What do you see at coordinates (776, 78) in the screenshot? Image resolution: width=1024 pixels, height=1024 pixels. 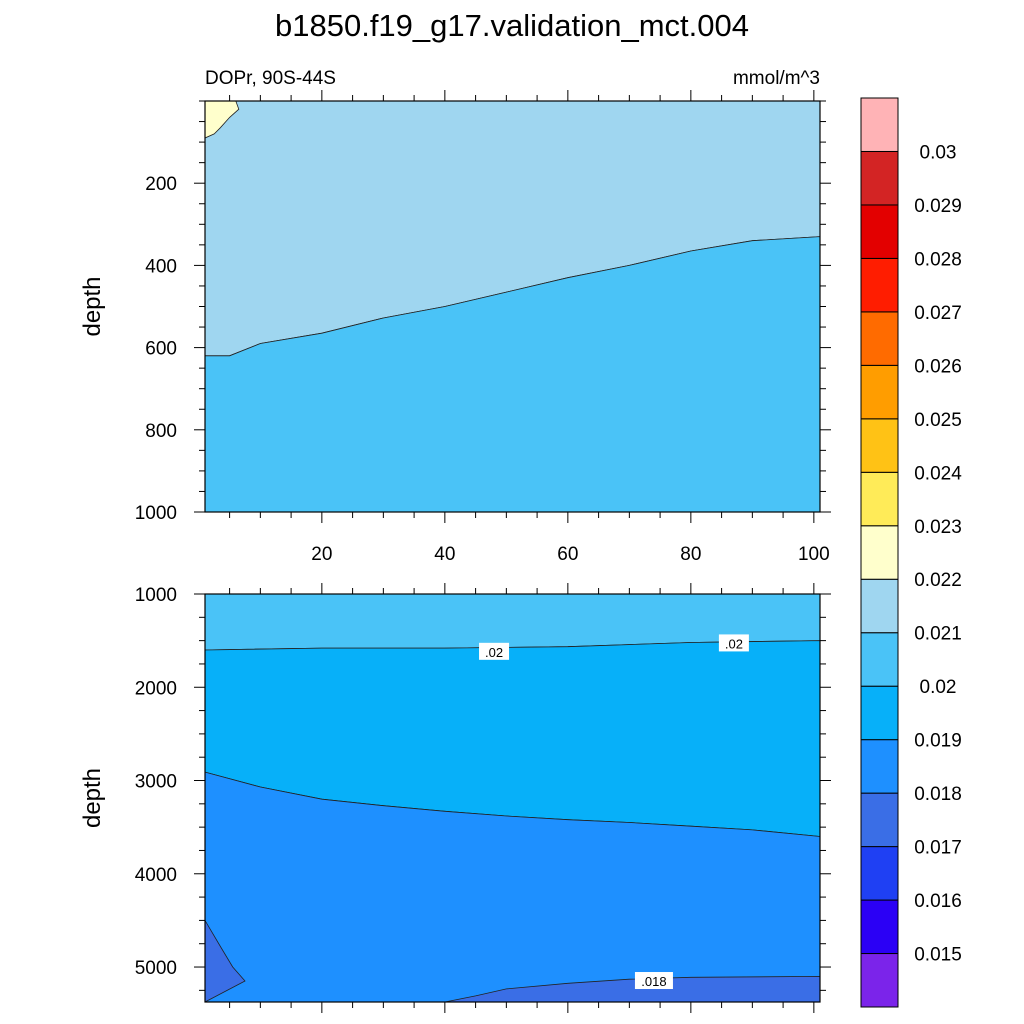 I see `panel-right-label: mmol/m^3` at bounding box center [776, 78].